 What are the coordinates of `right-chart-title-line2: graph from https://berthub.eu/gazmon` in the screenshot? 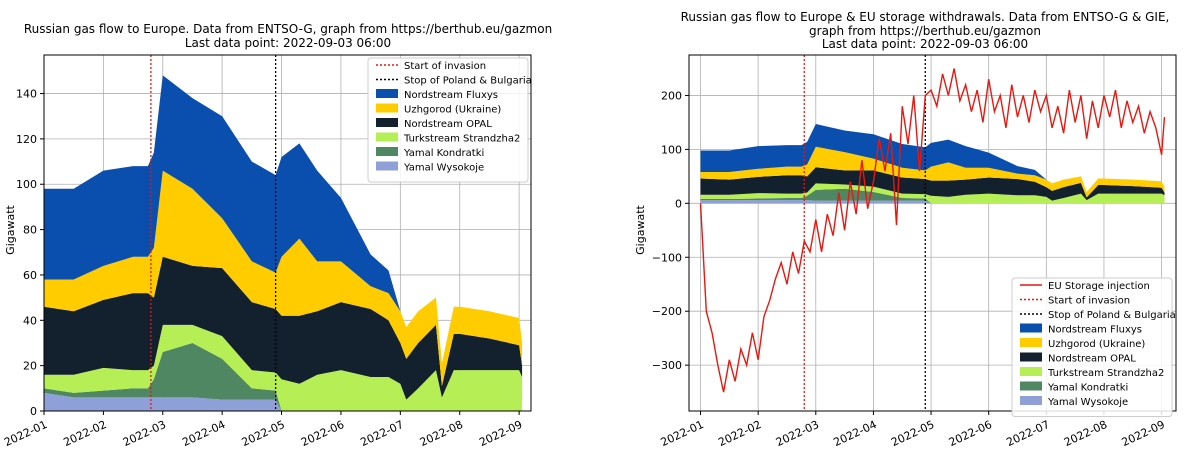 It's located at (925, 31).